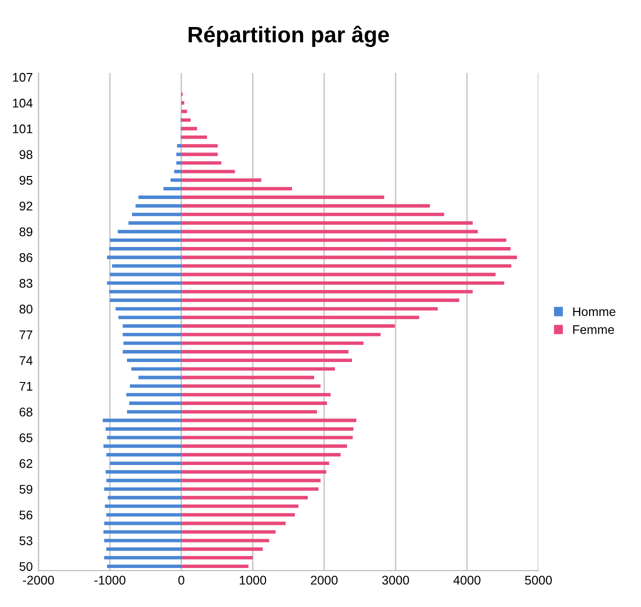 The width and height of the screenshot is (641, 607). I want to click on x-tick-label: -2000, so click(38, 580).